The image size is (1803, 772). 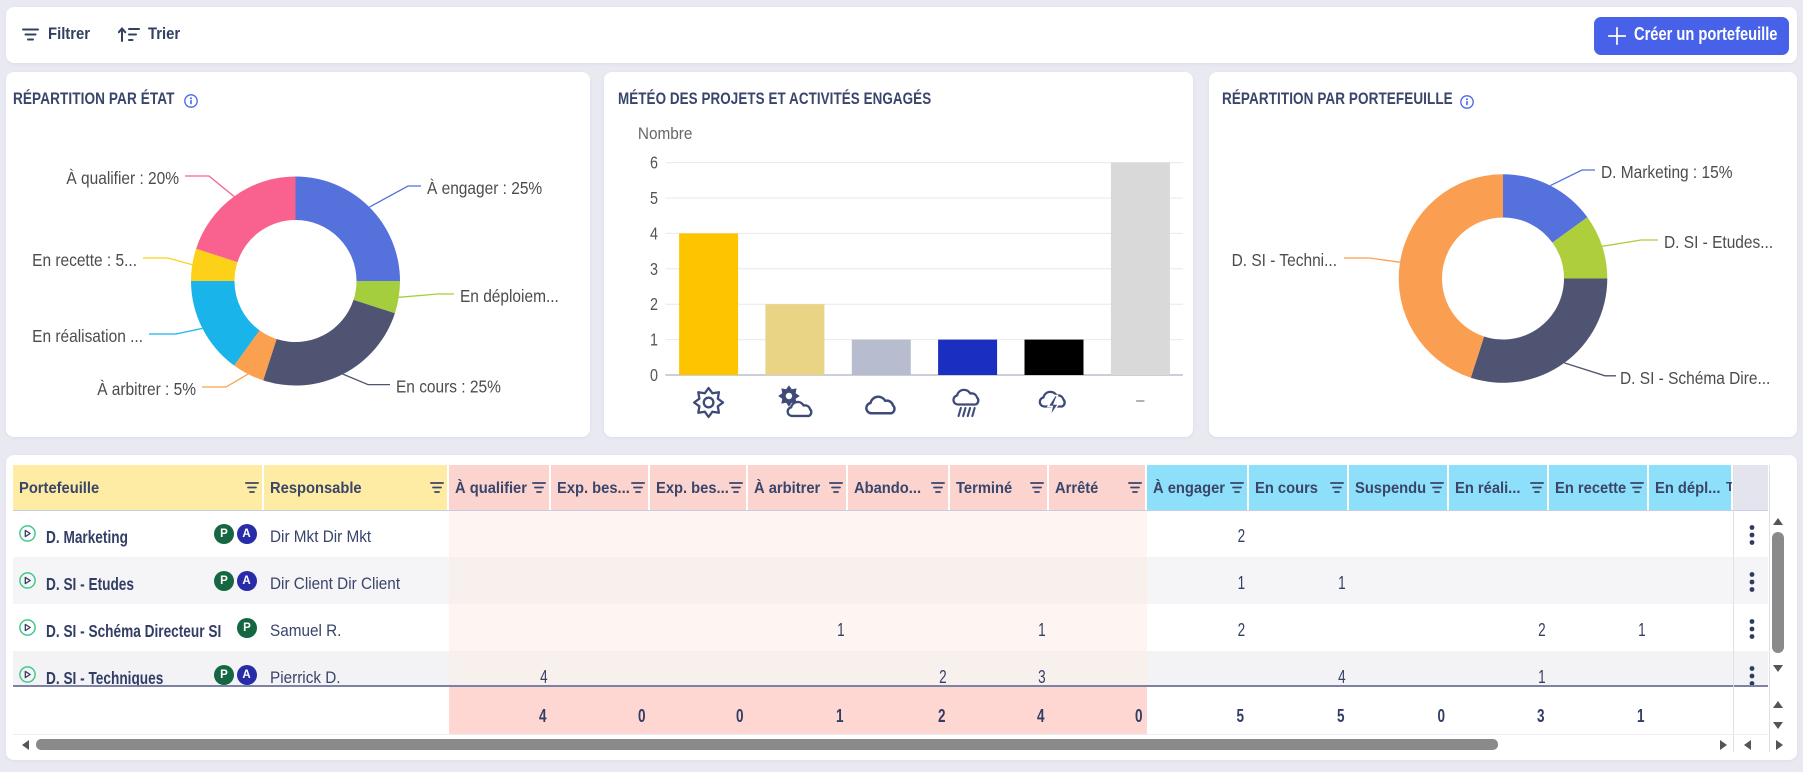 What do you see at coordinates (122, 178) in the screenshot?
I see `svg-text: À qualifier : 20%` at bounding box center [122, 178].